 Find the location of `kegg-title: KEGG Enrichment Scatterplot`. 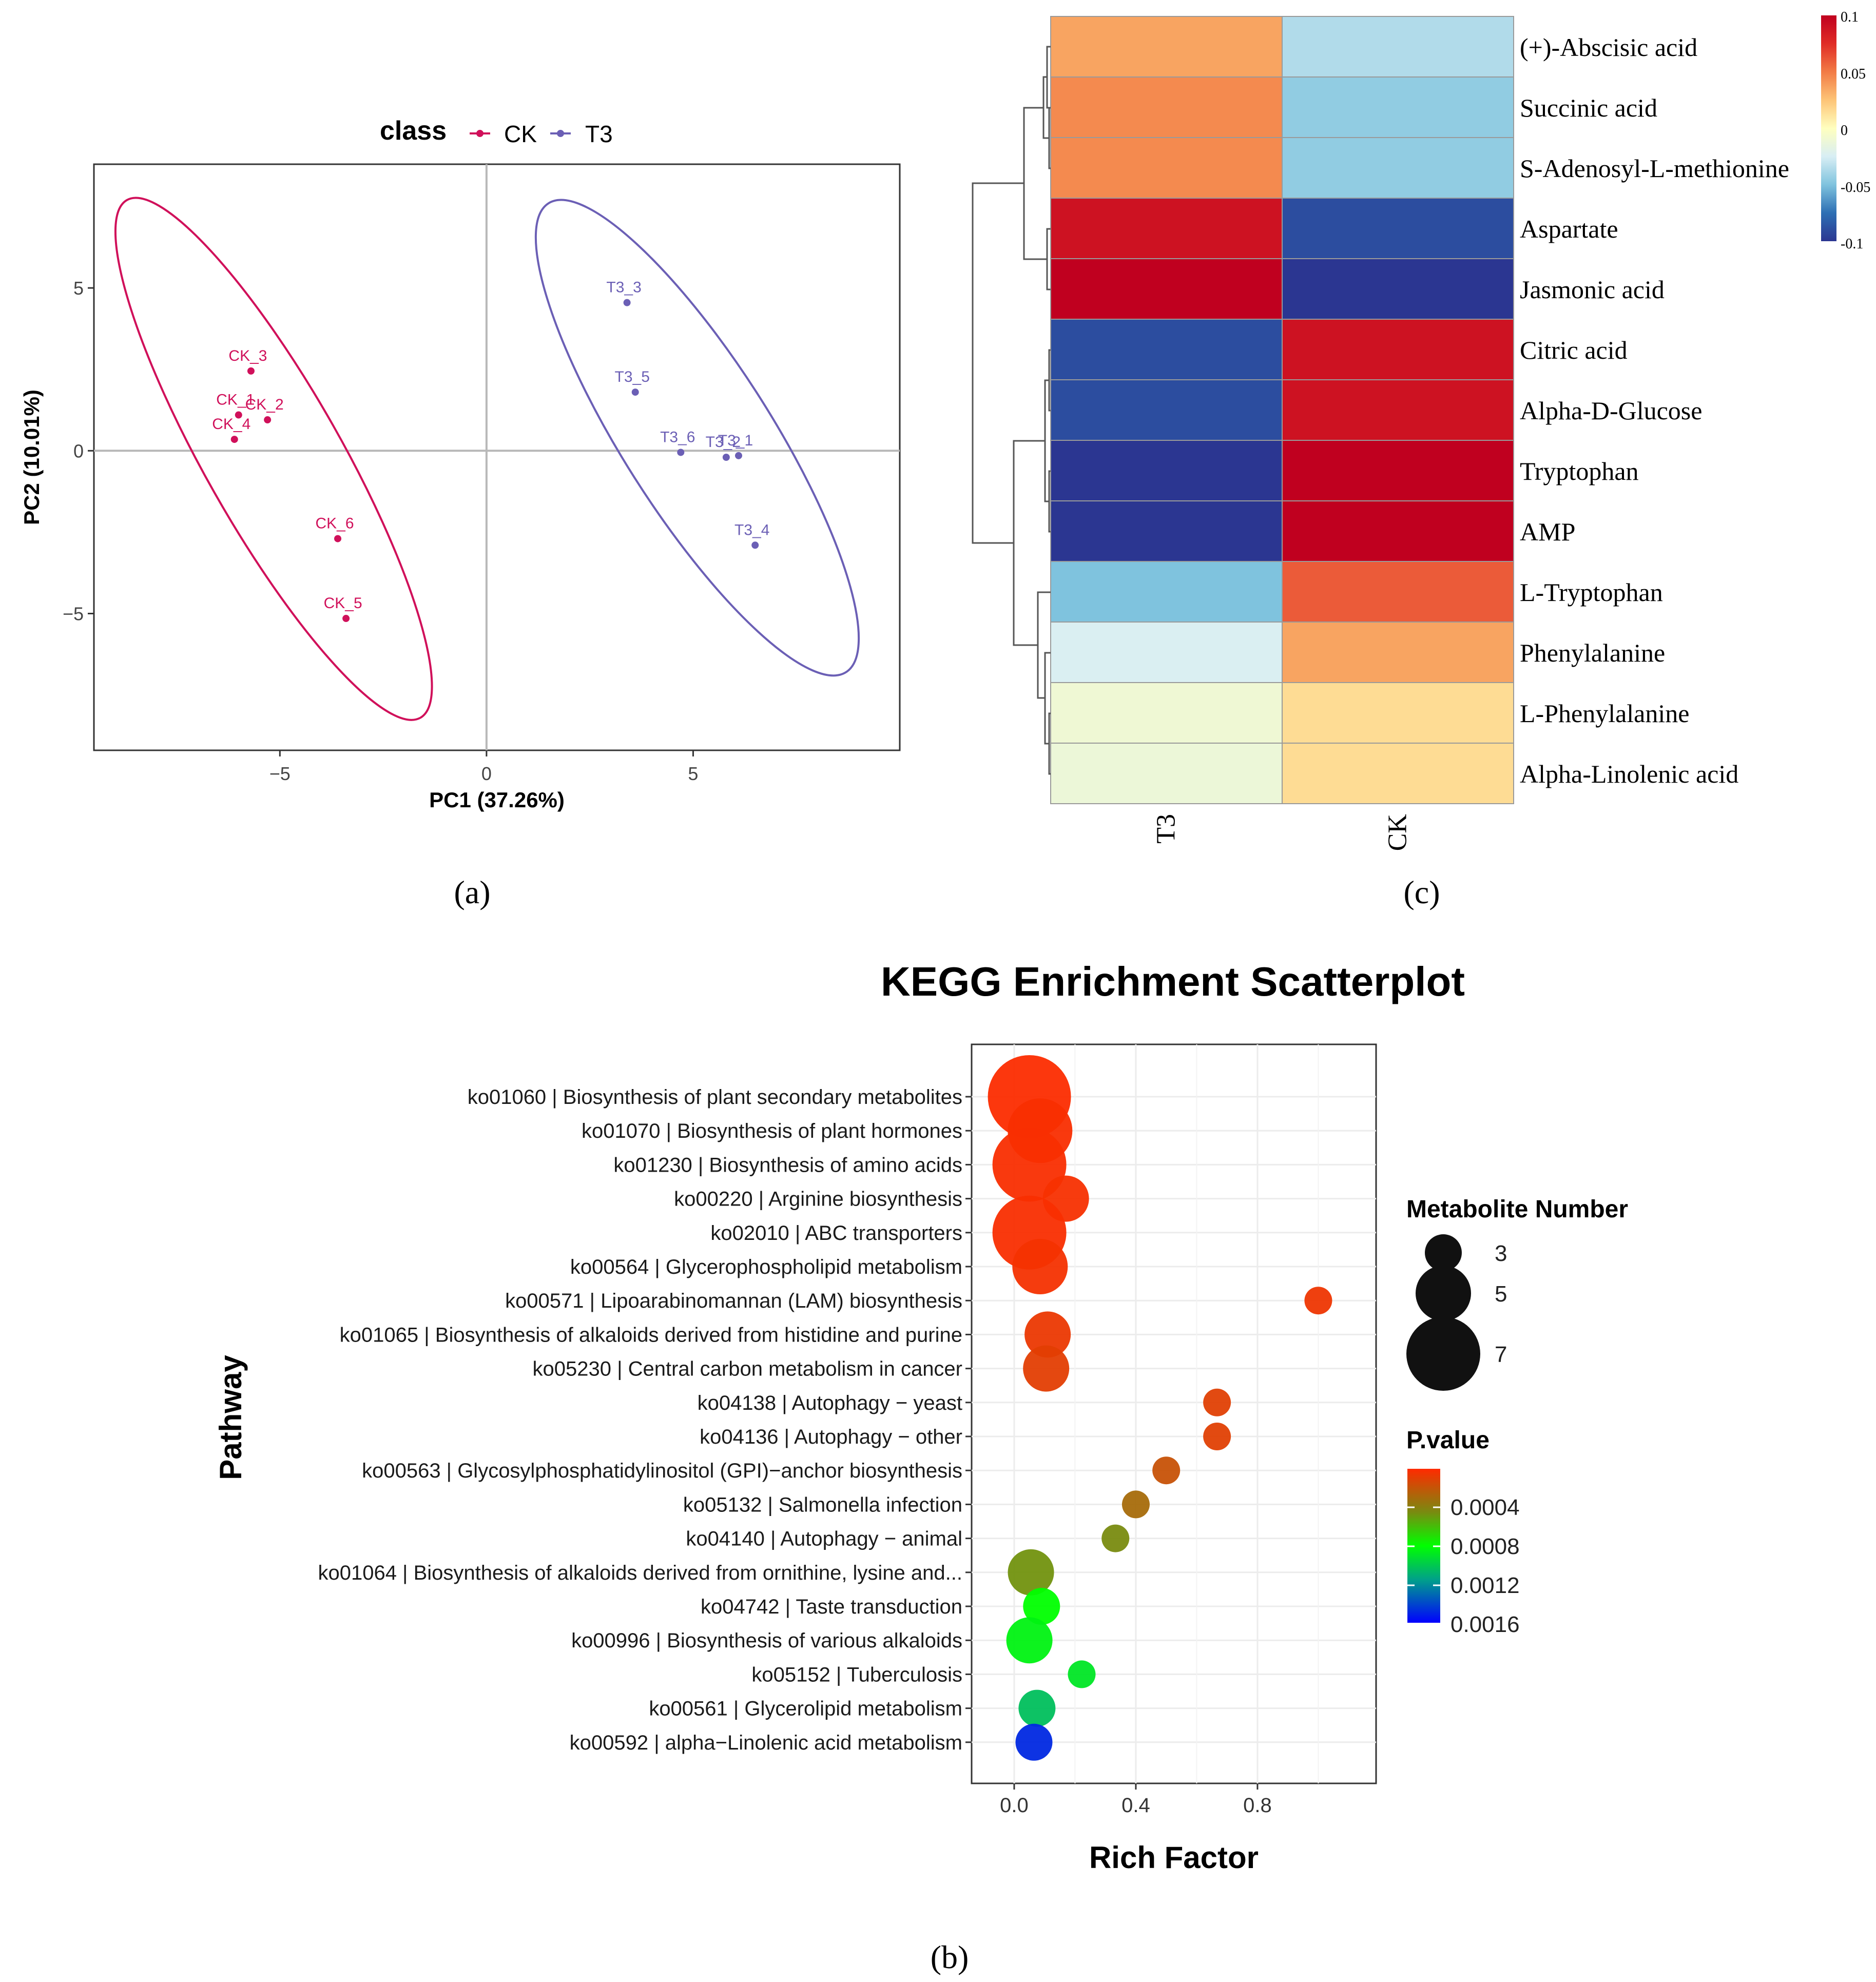

kegg-title: KEGG Enrichment Scatterplot is located at coordinates (1173, 981).